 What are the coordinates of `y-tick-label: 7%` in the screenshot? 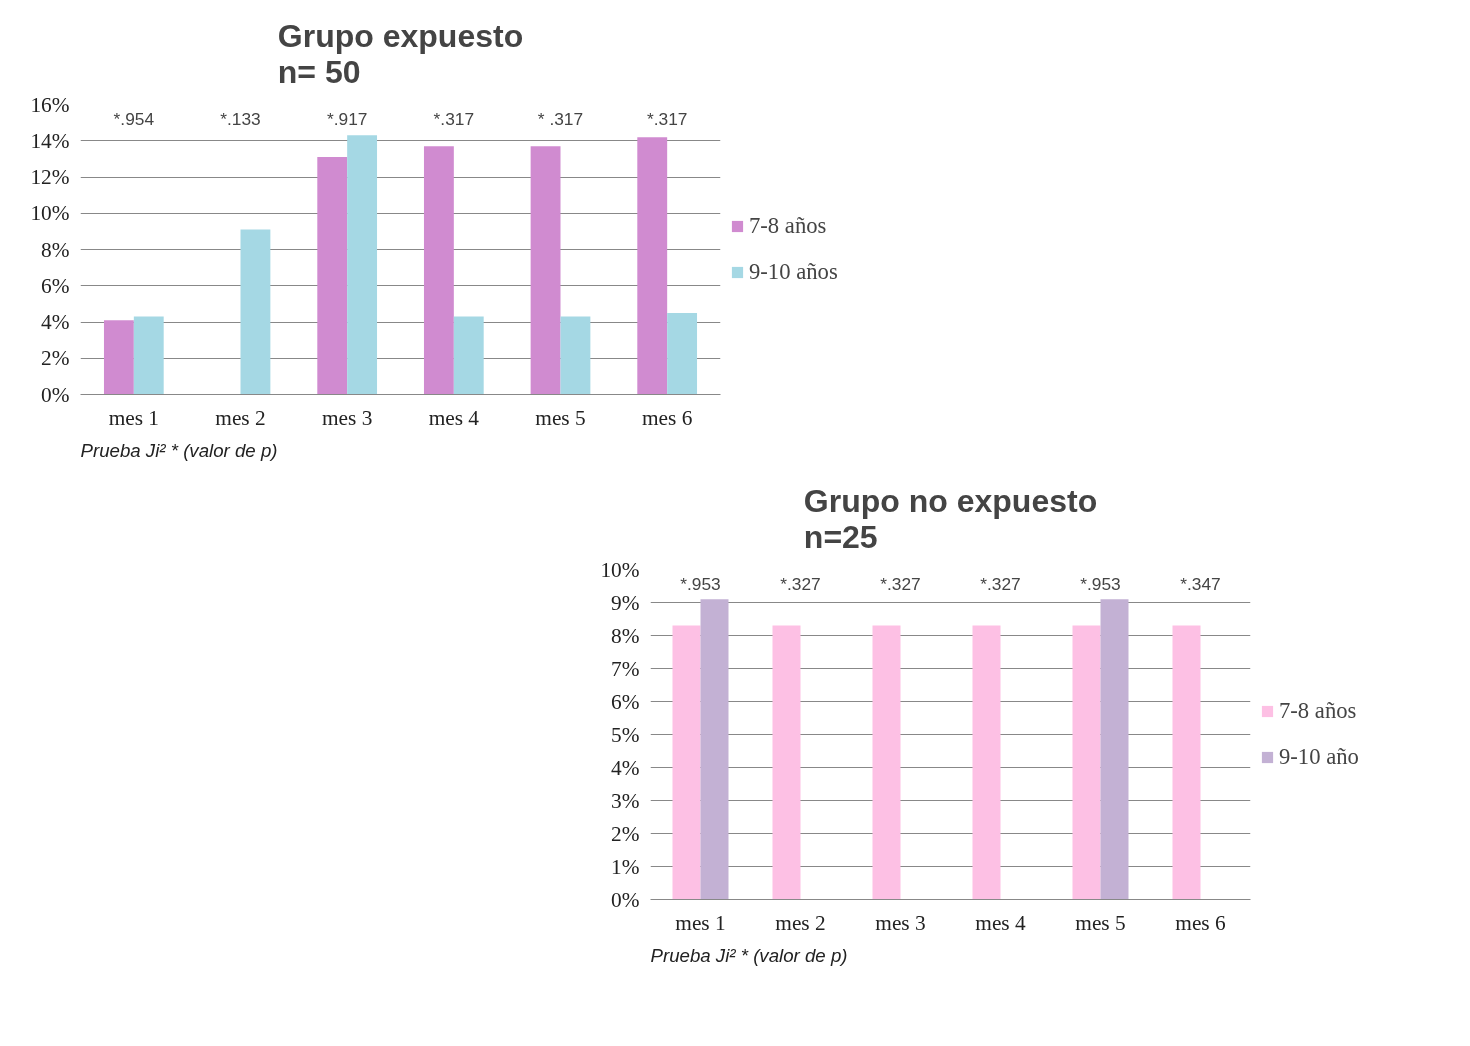 It's located at (625, 668).